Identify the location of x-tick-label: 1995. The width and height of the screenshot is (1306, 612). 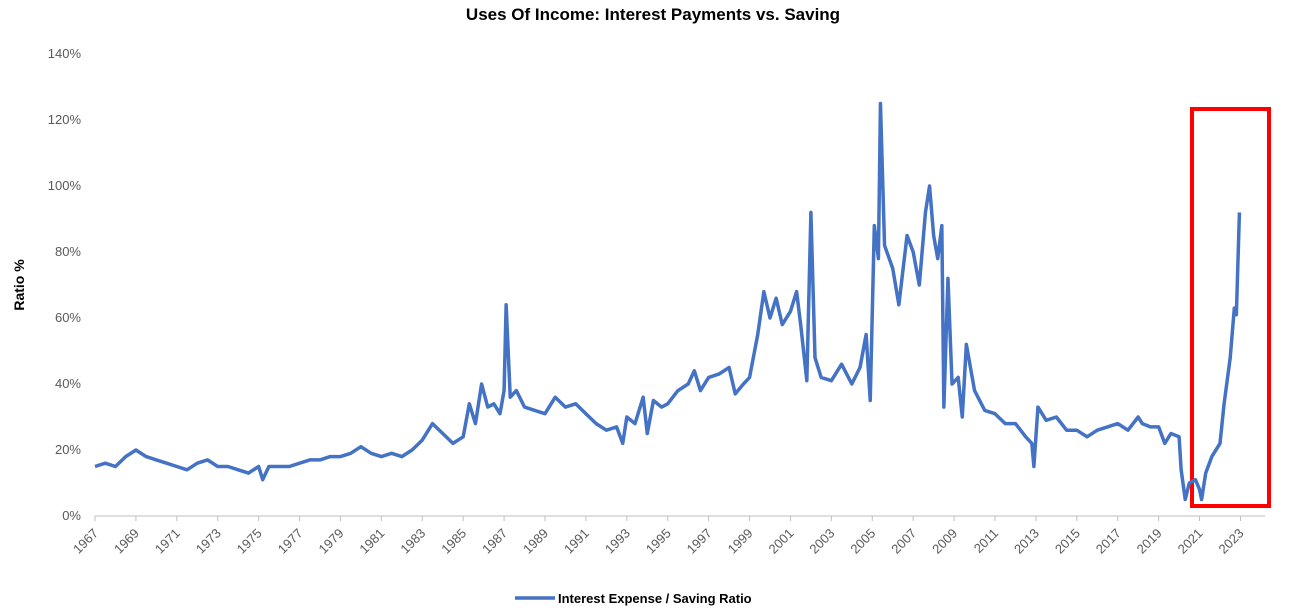
(658, 541).